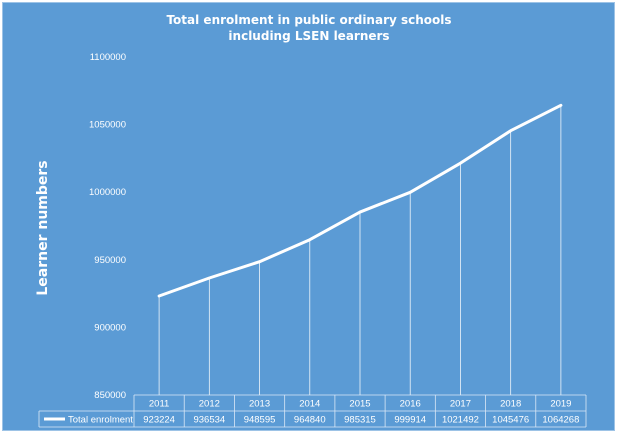 This screenshot has height=435, width=619. What do you see at coordinates (360, 420) in the screenshot?
I see `data-label: 985315` at bounding box center [360, 420].